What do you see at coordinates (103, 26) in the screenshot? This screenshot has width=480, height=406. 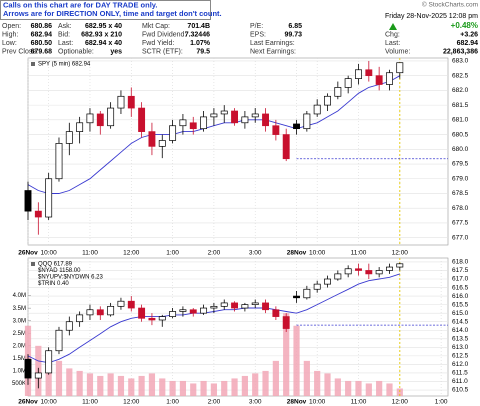 I see `quote-value: 682.95 x 40` at bounding box center [103, 26].